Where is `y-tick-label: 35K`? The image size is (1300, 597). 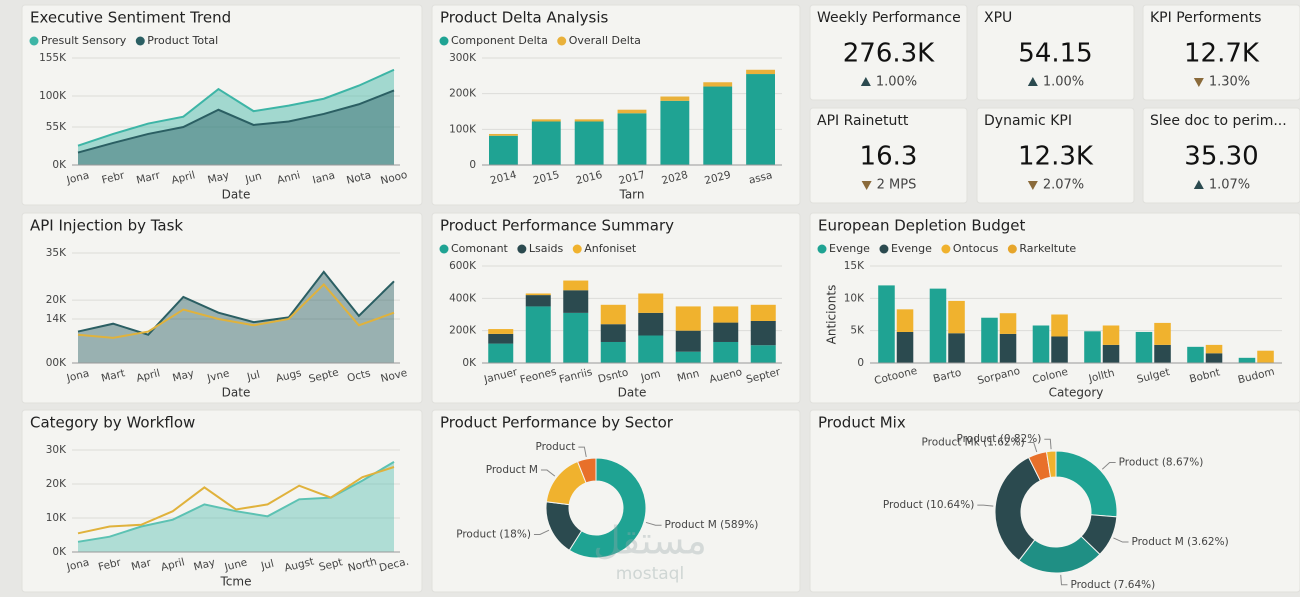 y-tick-label: 35K is located at coordinates (56, 253).